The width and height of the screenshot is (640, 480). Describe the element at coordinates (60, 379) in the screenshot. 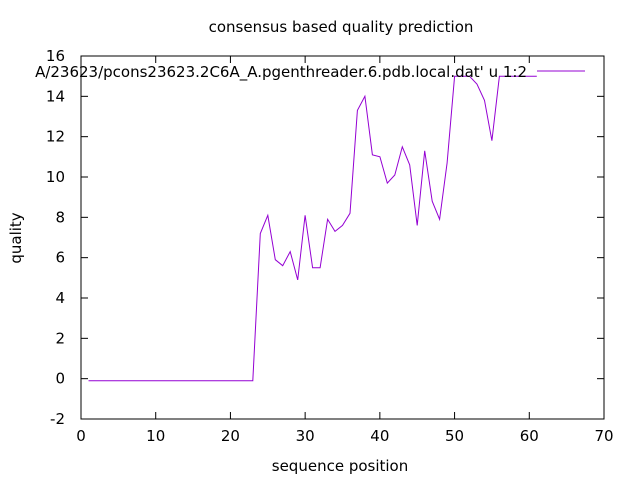

I see `y-tick-label: 0` at that location.